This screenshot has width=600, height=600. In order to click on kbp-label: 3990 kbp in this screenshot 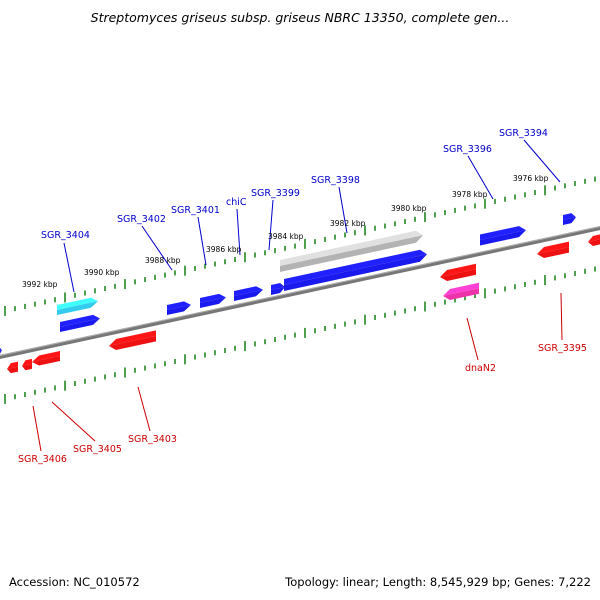, I will do `click(102, 272)`.